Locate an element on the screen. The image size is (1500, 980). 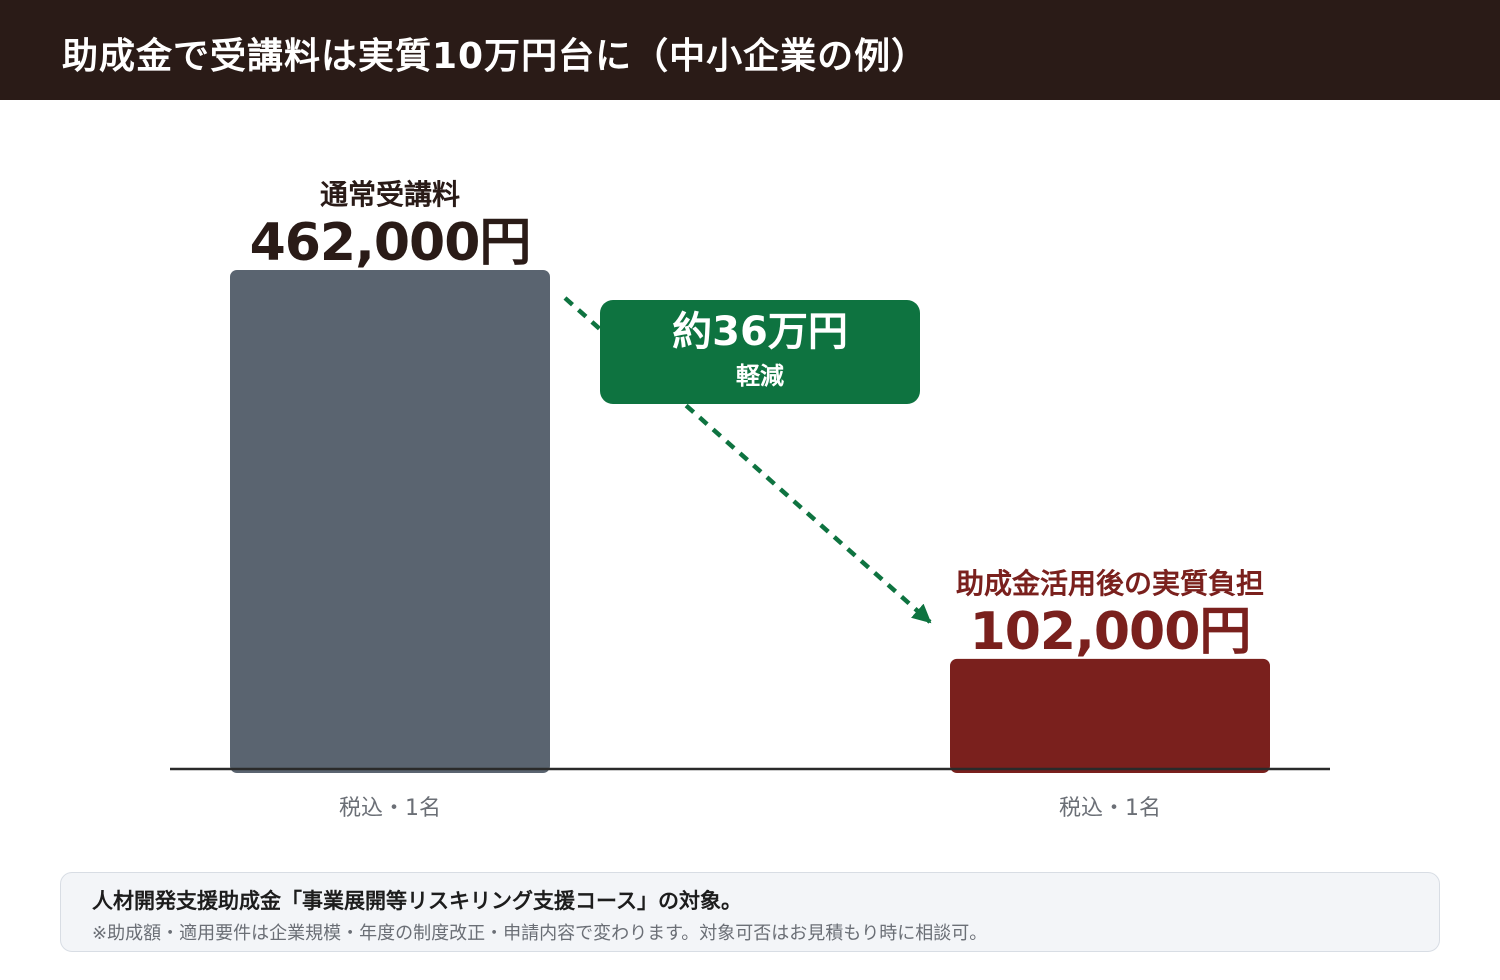
page-title: 助成金で受講料は実質10万円台に（中小企業の例） is located at coordinates (495, 56).